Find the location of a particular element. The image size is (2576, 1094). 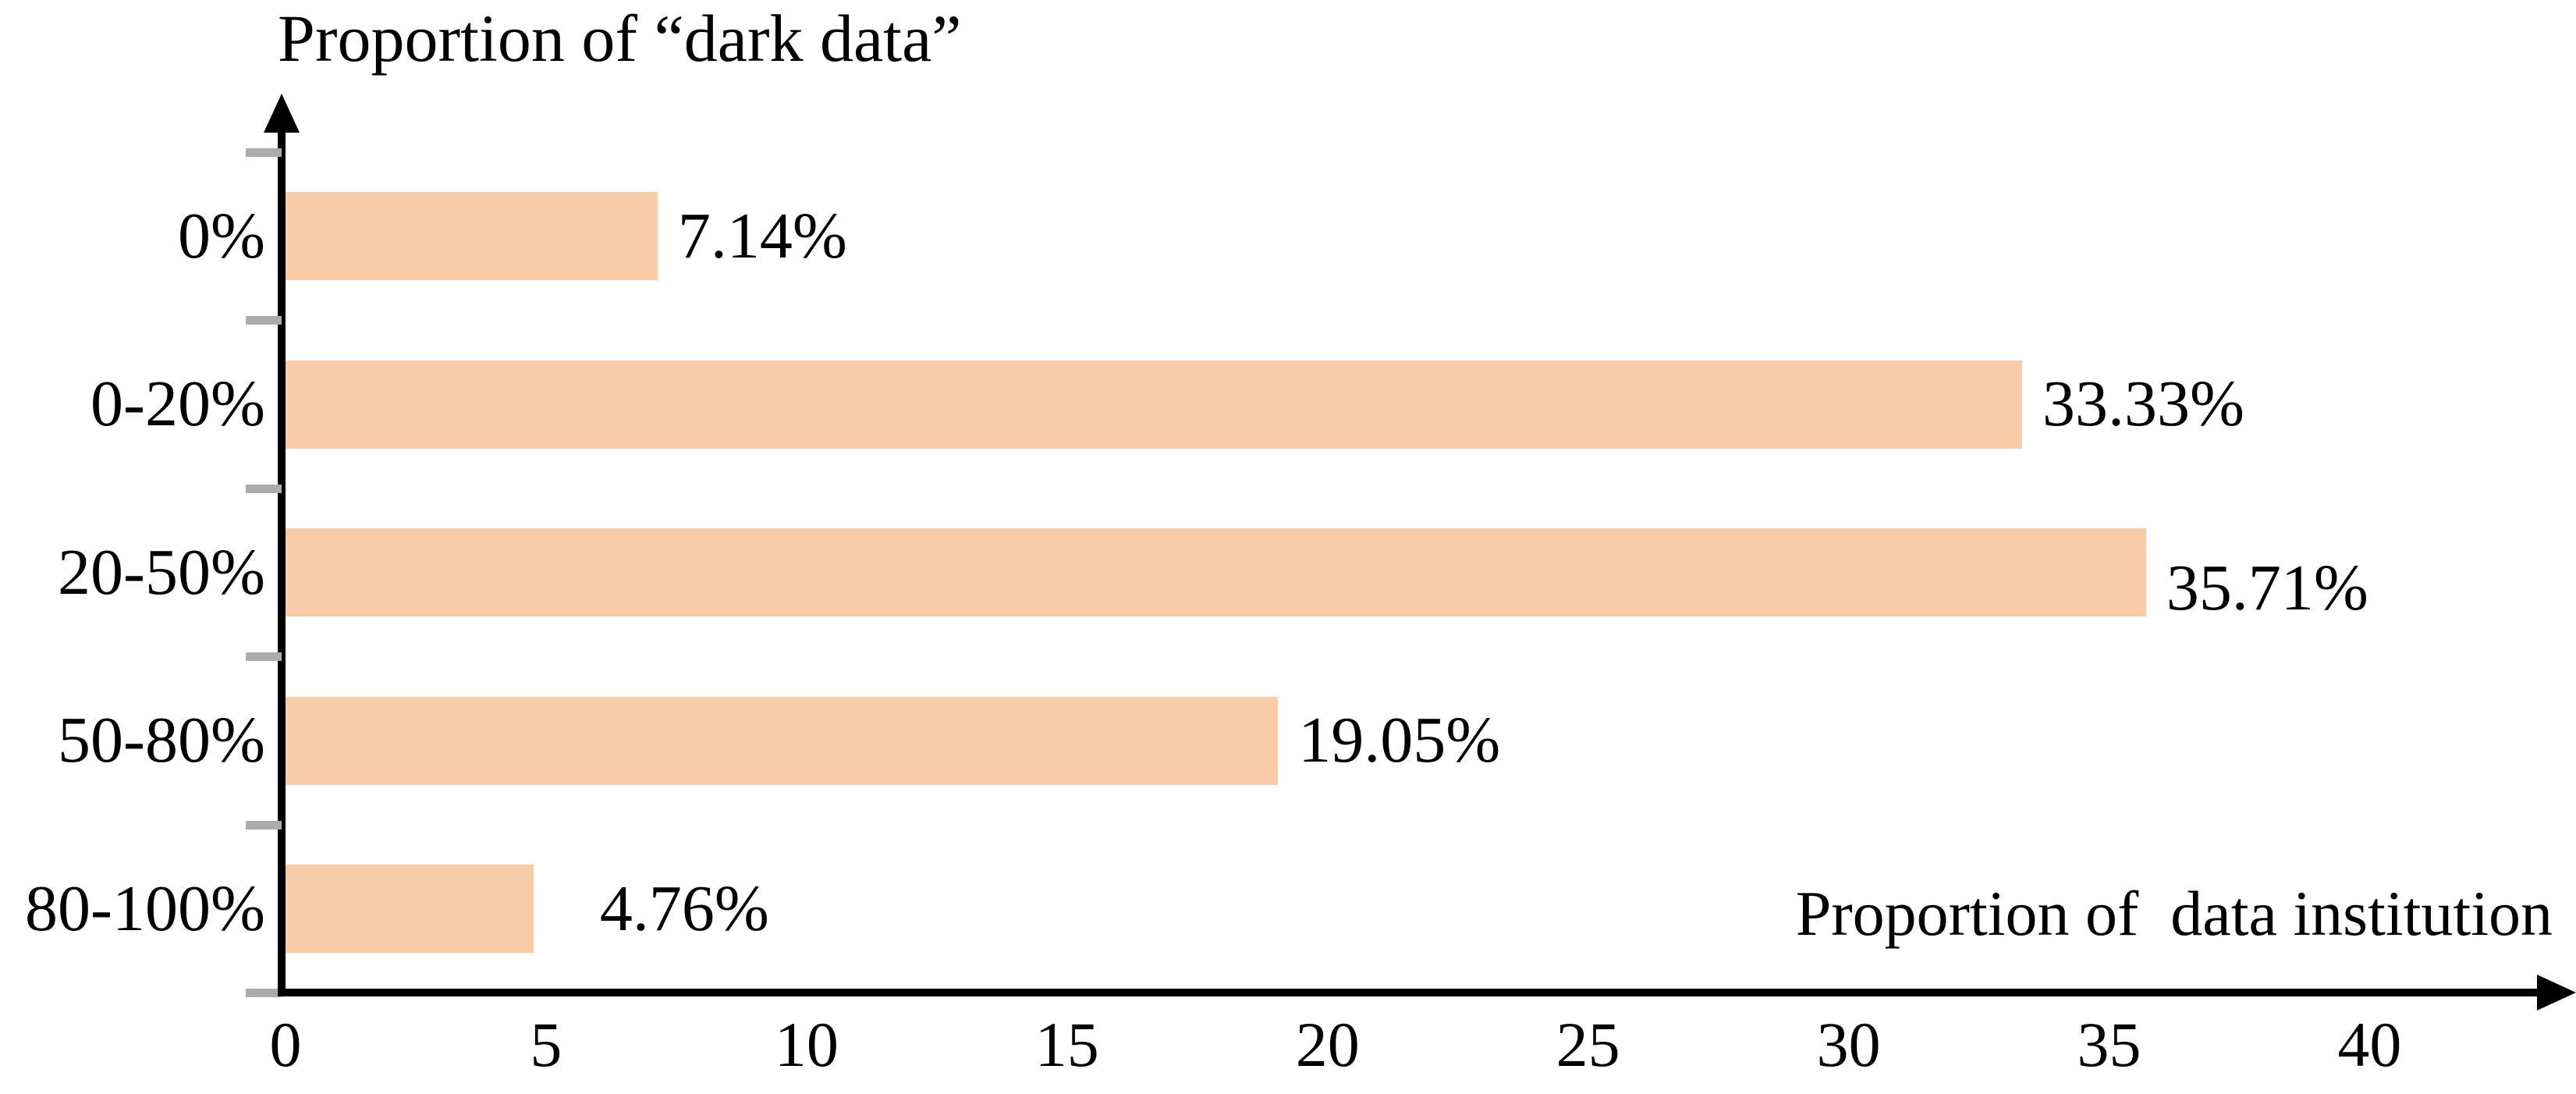

x-tick-label: 25 is located at coordinates (1588, 1044).